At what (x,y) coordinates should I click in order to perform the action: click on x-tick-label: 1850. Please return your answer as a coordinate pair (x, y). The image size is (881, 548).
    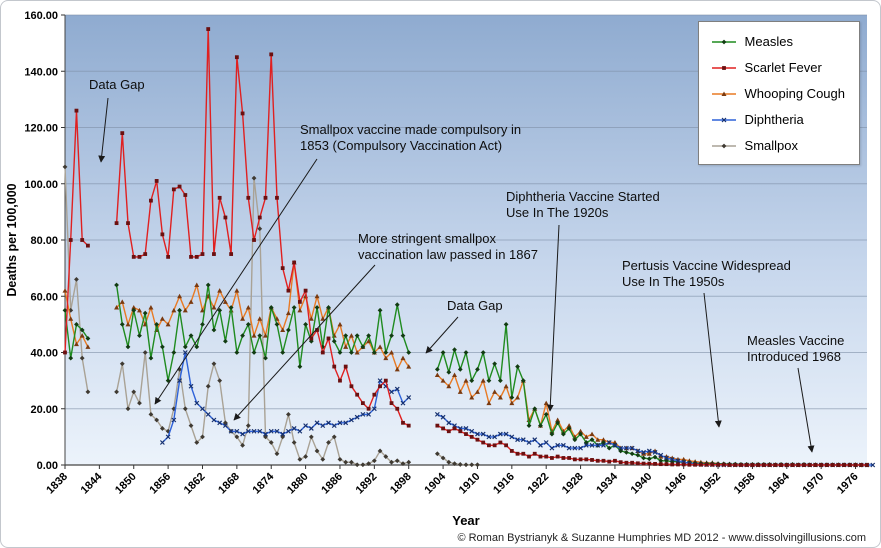
    Looking at the image, I should click on (126, 484).